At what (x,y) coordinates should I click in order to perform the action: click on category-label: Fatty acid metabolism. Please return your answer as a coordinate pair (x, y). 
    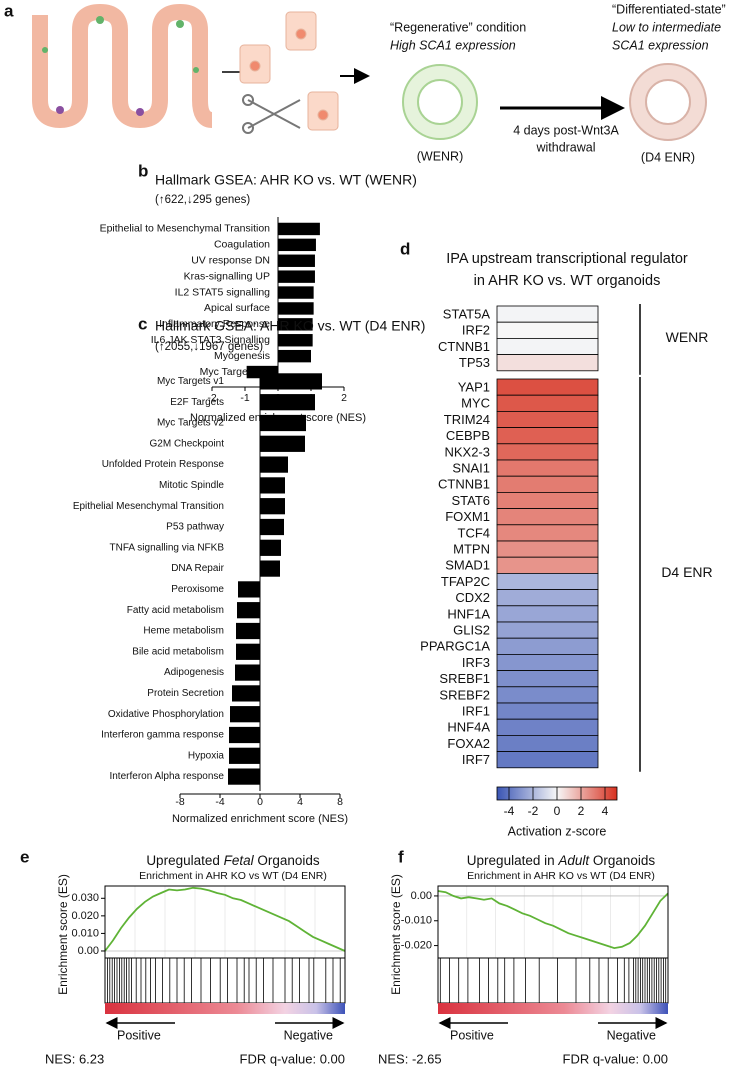
    Looking at the image, I should click on (175, 610).